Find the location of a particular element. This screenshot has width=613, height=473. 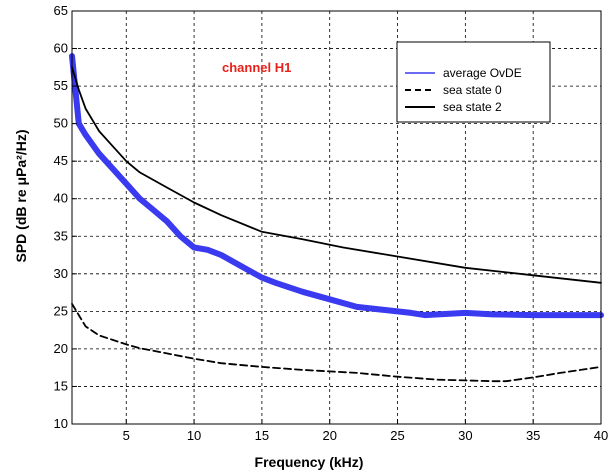

y-tick-label: 55 is located at coordinates (61, 85).